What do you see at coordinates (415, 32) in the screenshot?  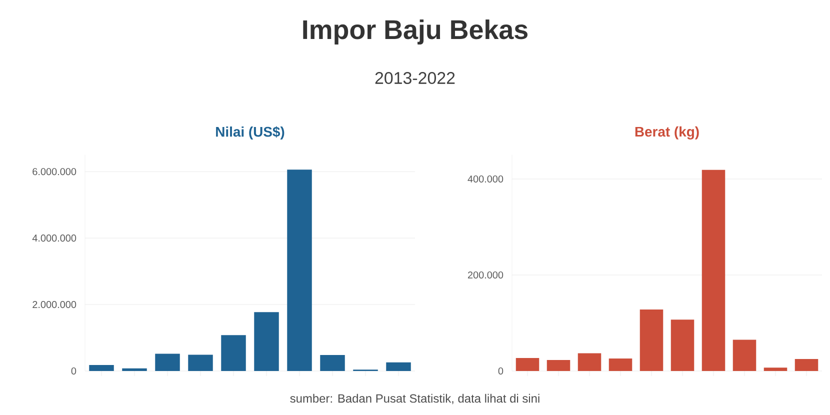 I see `text: Impor Baju Bekas` at bounding box center [415, 32].